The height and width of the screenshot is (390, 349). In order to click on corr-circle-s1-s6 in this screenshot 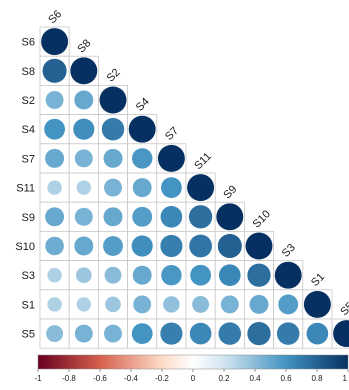, I will do `click(54, 304)`.